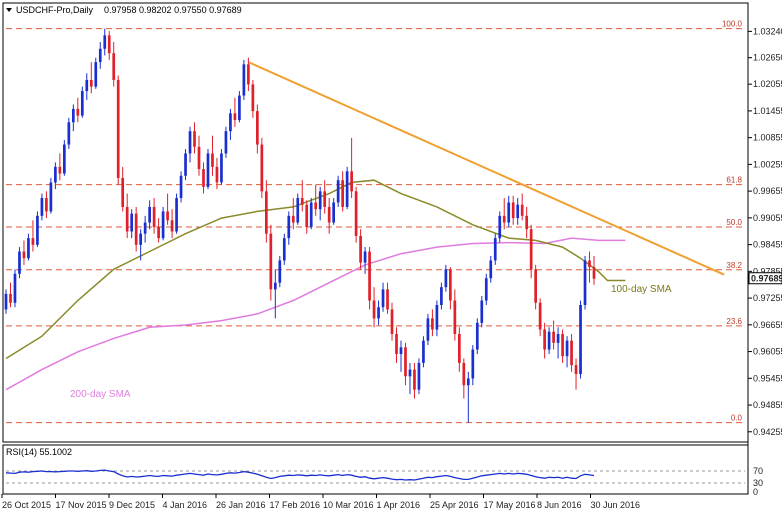 This screenshot has width=782, height=514. What do you see at coordinates (767, 191) in the screenshot?
I see `price-tick-label: 0.99655` at bounding box center [767, 191].